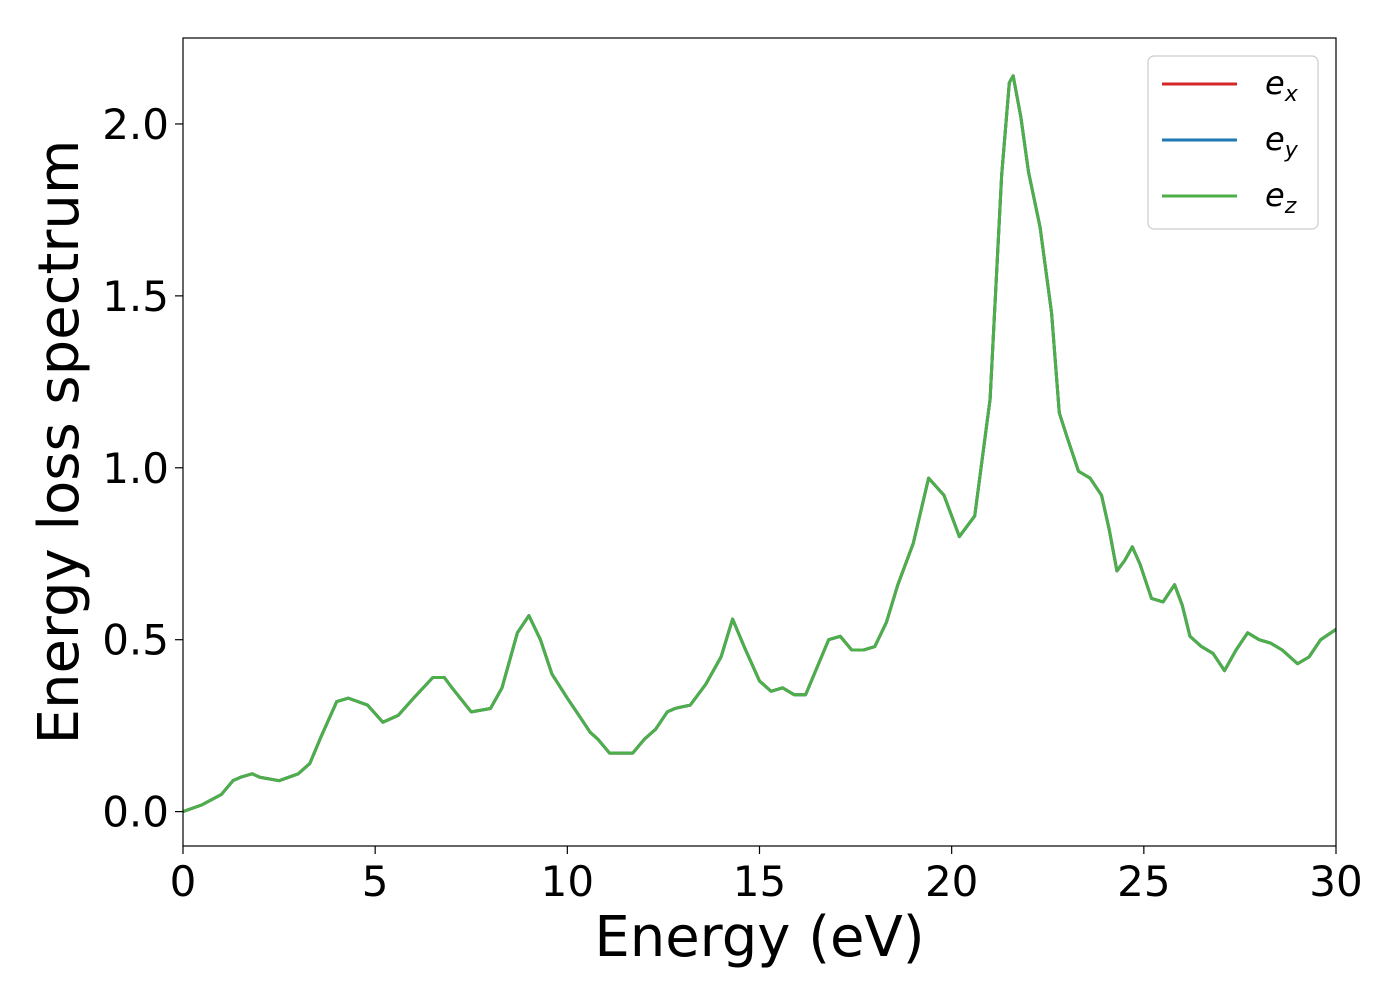 This screenshot has width=1400, height=1000. Describe the element at coordinates (183, 881) in the screenshot. I see `x-tick-label: 0` at that location.